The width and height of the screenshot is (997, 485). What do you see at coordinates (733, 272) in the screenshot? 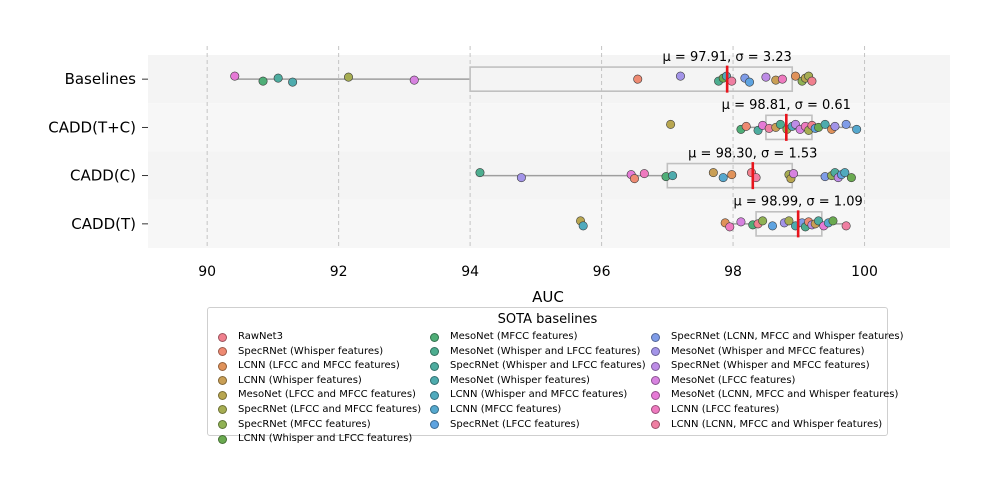
I see `x-tick-label: 98` at bounding box center [733, 272].